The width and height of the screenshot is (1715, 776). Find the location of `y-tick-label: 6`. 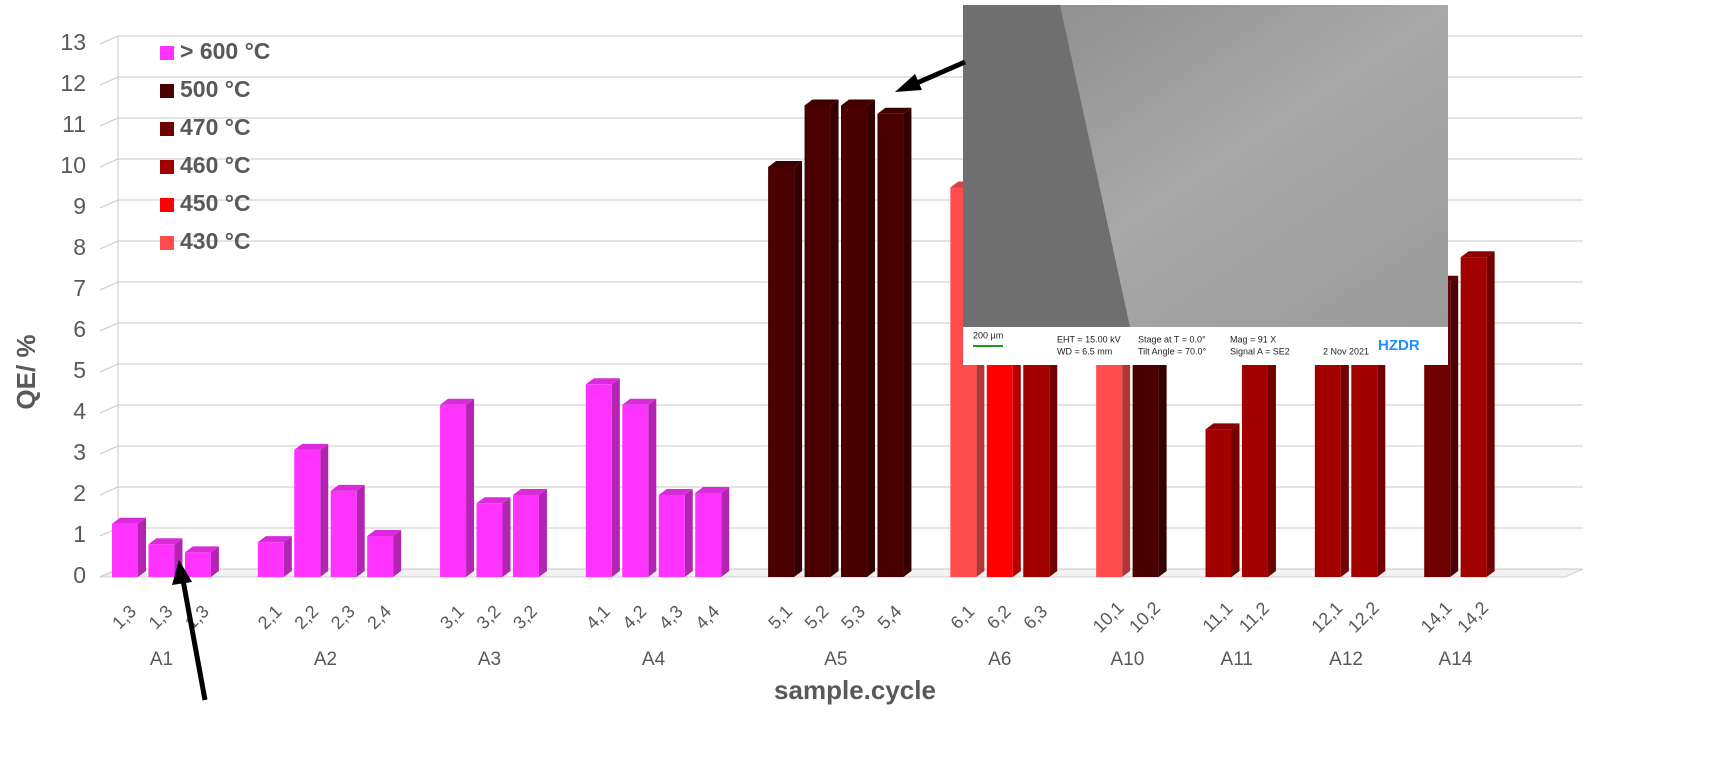

y-tick-label: 6 is located at coordinates (79, 329).